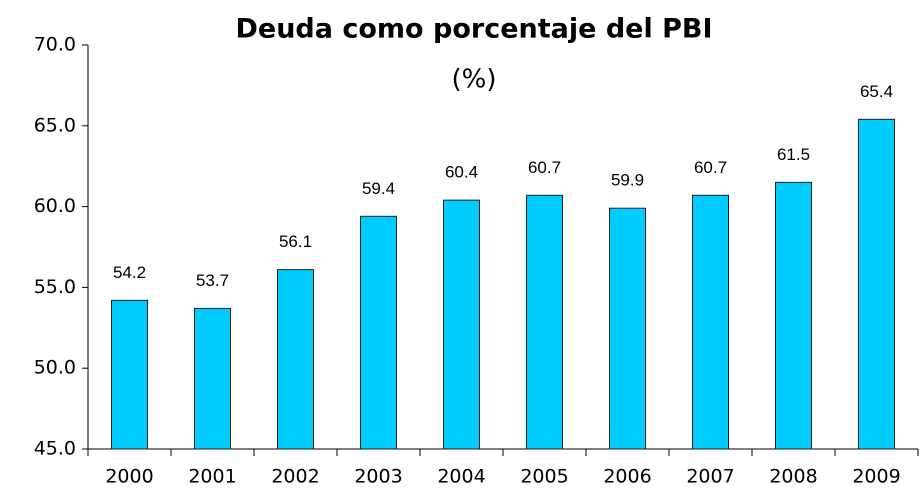 This screenshot has height=493, width=922. What do you see at coordinates (710, 477) in the screenshot?
I see `x-tick-label: 2007` at bounding box center [710, 477].